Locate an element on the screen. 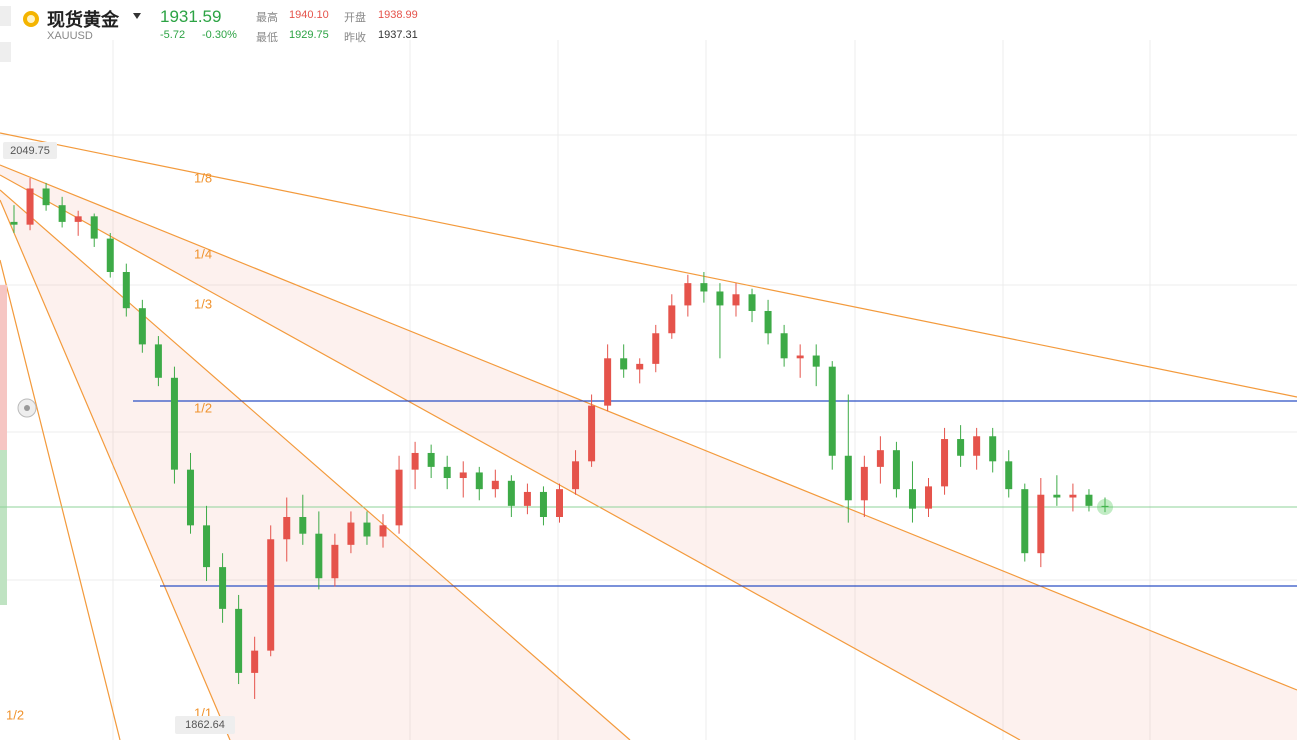  stat-value: 1938.99 is located at coordinates (398, 15).